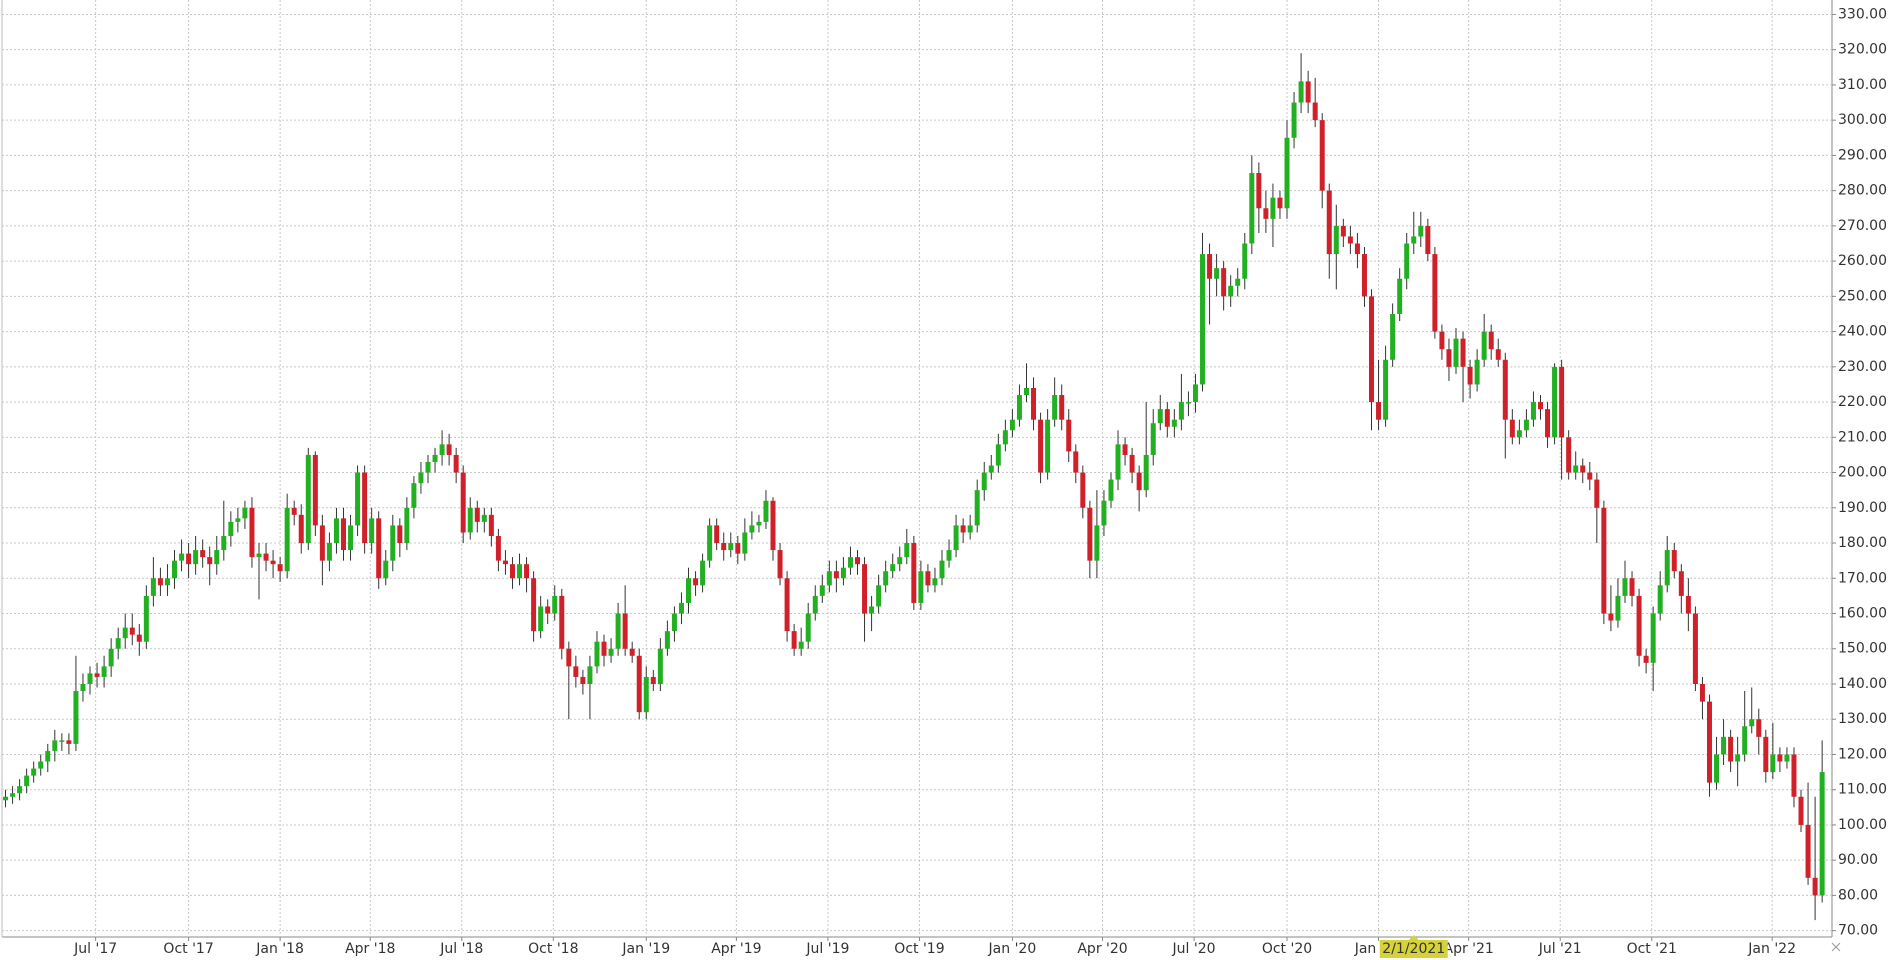  What do you see at coordinates (645, 949) in the screenshot?
I see `x-tick-label: Jan '19` at bounding box center [645, 949].